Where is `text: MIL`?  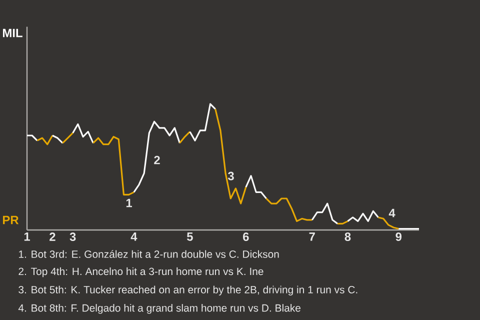
text: MIL is located at coordinates (12, 33).